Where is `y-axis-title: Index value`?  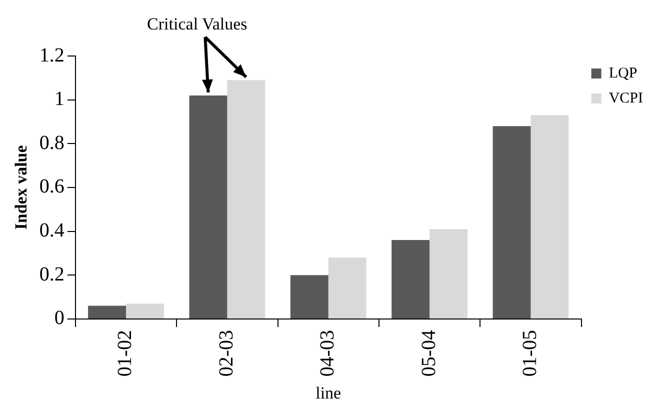
y-axis-title: Index value is located at coordinates (21, 187).